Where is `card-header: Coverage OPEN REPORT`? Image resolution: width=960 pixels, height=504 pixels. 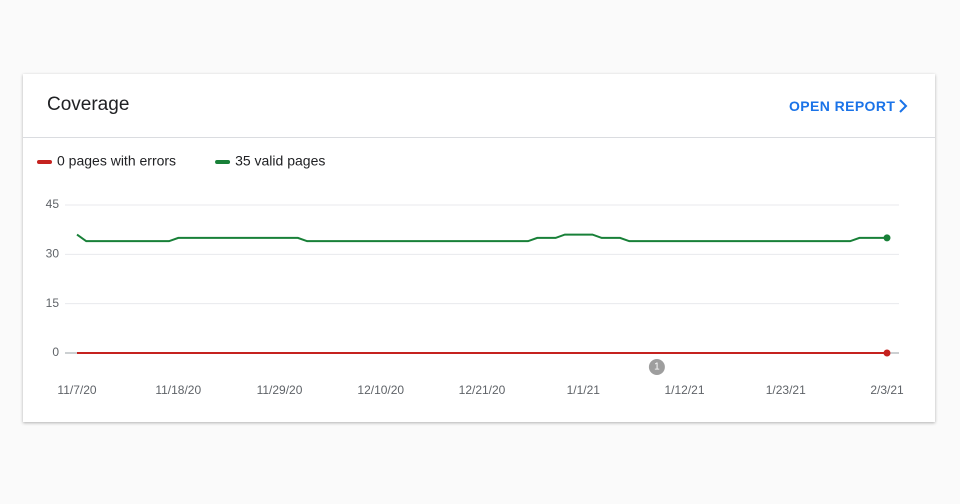 card-header: Coverage OPEN REPORT is located at coordinates (479, 106).